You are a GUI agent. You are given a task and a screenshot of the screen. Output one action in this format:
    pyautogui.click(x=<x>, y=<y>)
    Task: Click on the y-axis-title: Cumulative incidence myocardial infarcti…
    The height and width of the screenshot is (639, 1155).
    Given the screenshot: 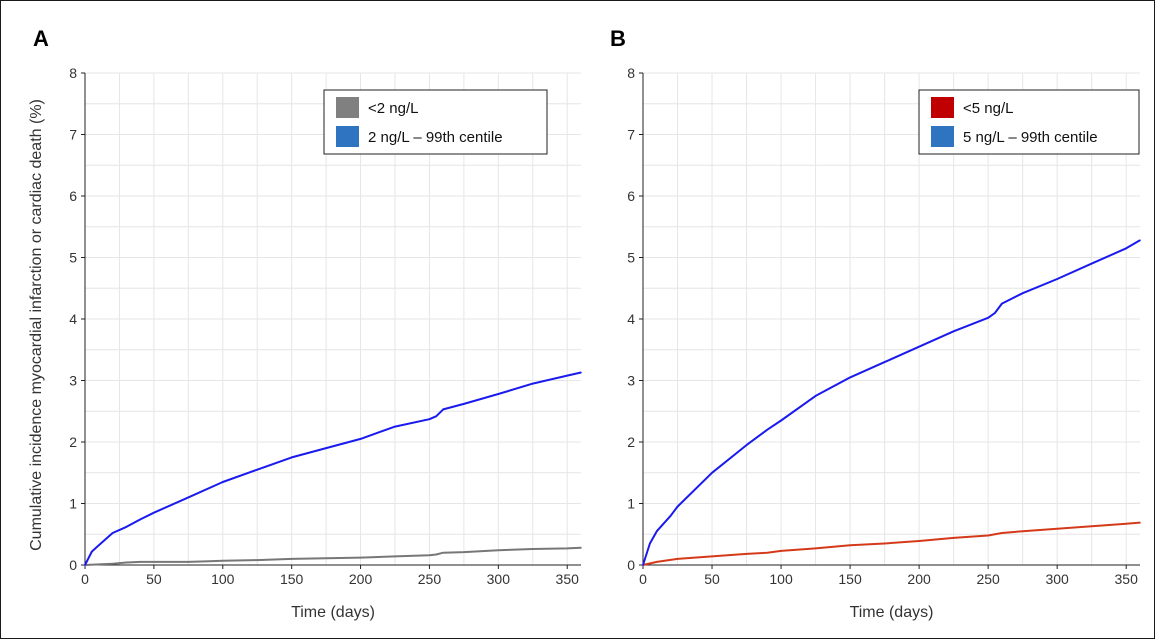 What is the action you would take?
    pyautogui.click(x=36, y=325)
    